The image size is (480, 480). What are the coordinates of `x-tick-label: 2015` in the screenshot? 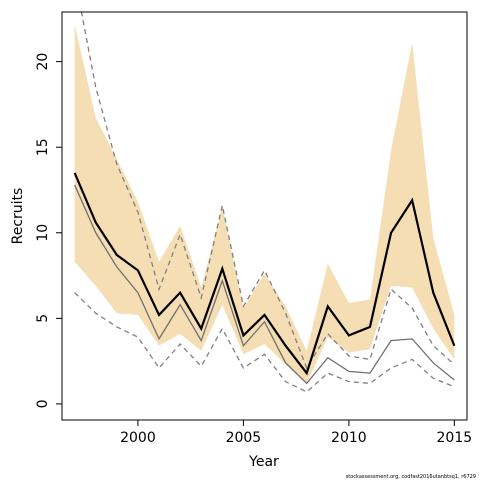 It's located at (455, 438).